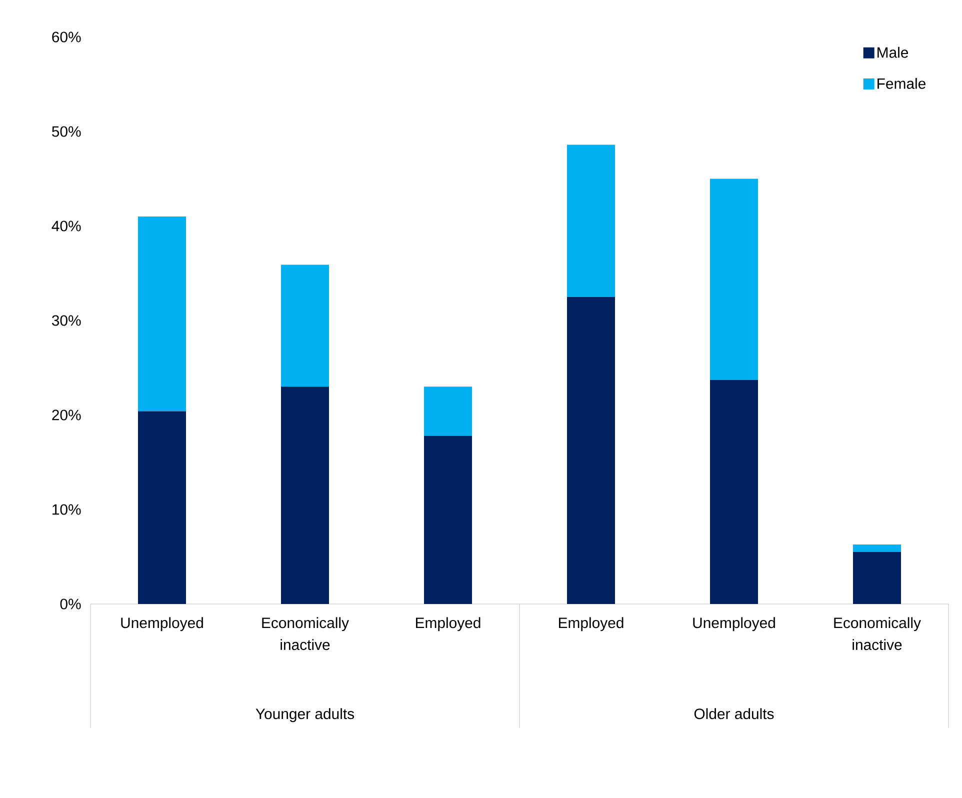  What do you see at coordinates (66, 415) in the screenshot?
I see `y-tick-label: 20%` at bounding box center [66, 415].